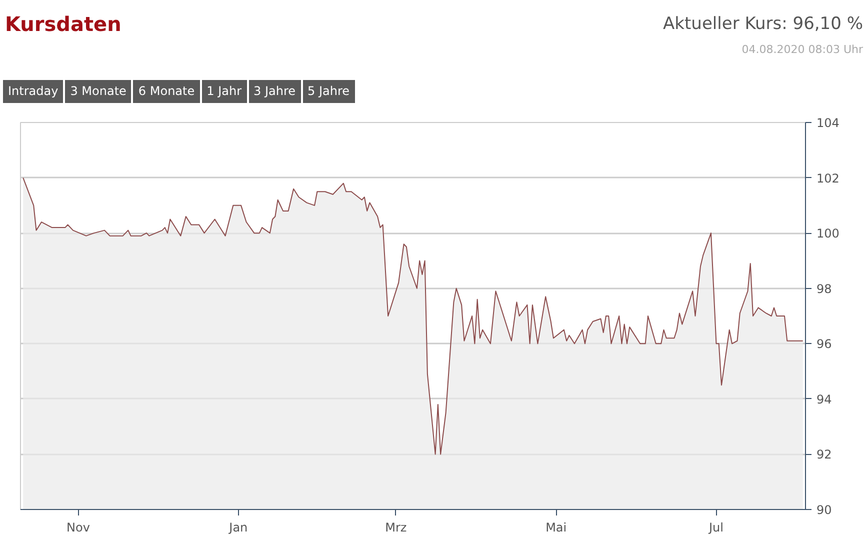 This screenshot has height=539, width=868. What do you see at coordinates (78, 527) in the screenshot?
I see `x-tick-label: Nov` at bounding box center [78, 527].